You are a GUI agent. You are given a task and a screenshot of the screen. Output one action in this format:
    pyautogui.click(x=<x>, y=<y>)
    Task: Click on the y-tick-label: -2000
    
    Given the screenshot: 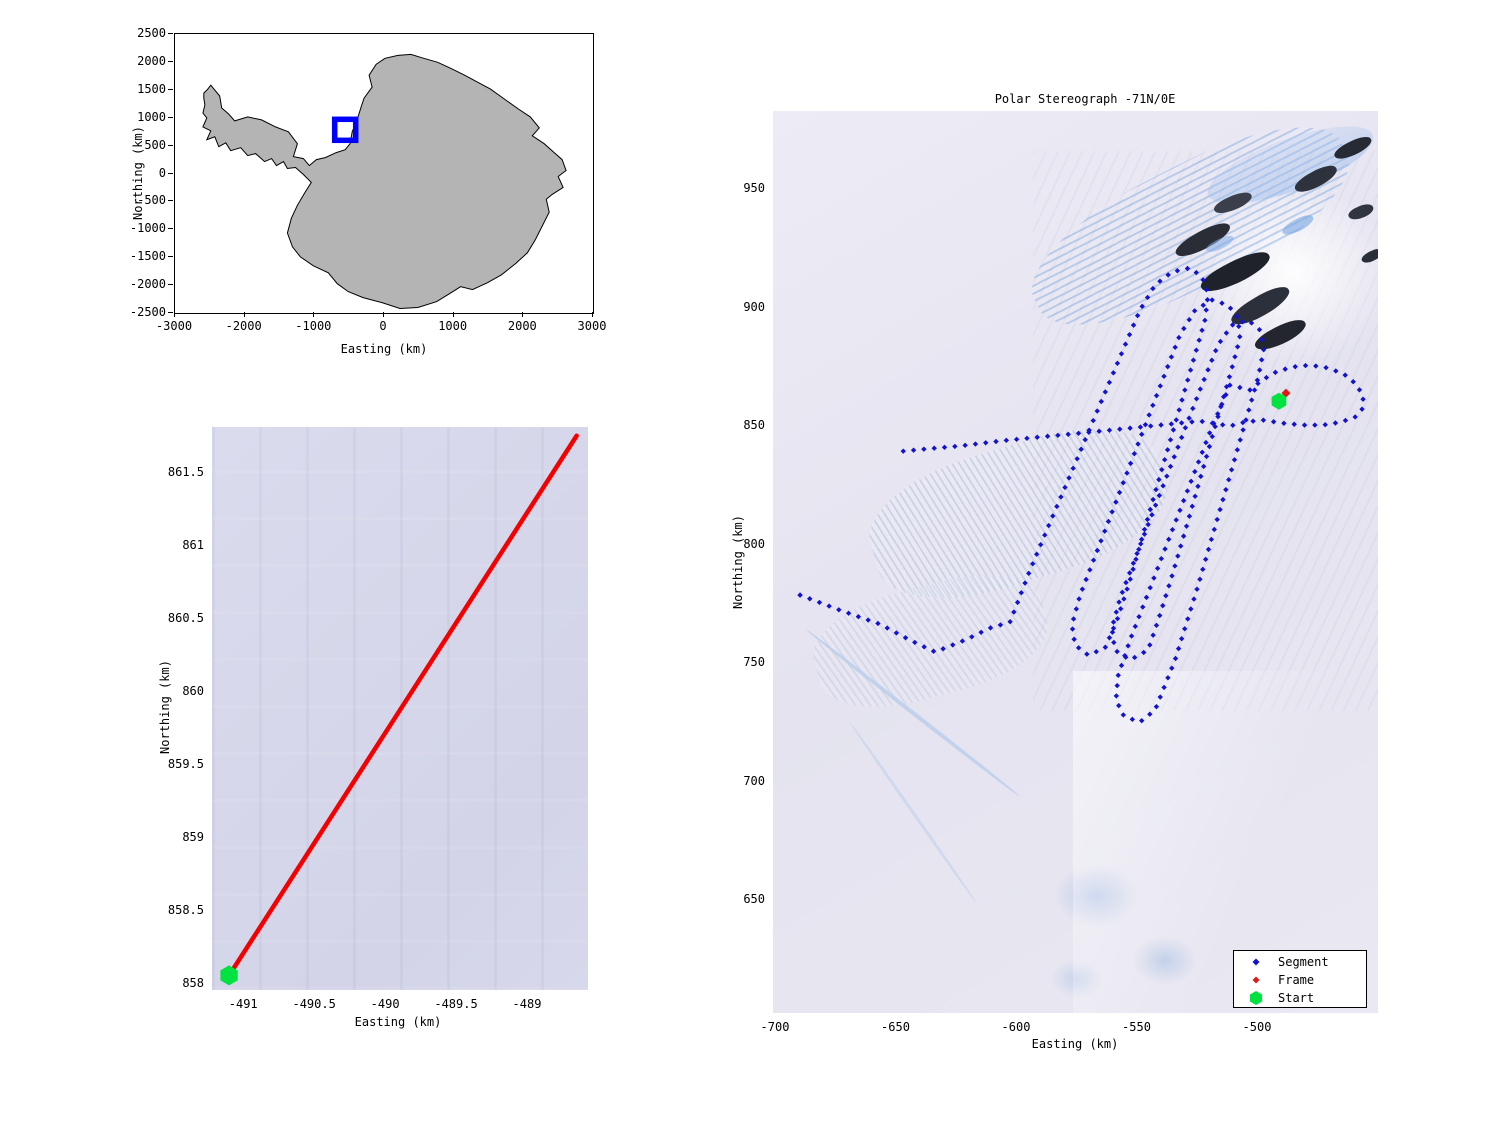 What is the action you would take?
    pyautogui.click(x=147, y=284)
    